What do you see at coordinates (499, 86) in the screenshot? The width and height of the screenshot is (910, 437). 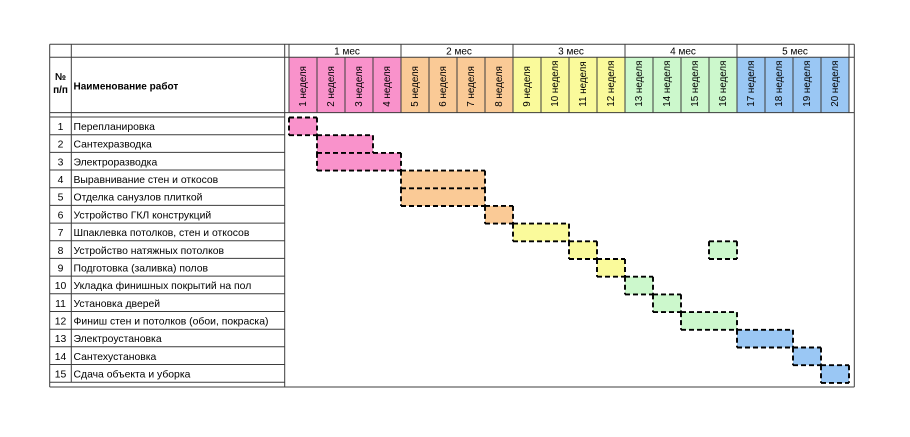 I see `svg-text: 8 неделя` at bounding box center [499, 86].